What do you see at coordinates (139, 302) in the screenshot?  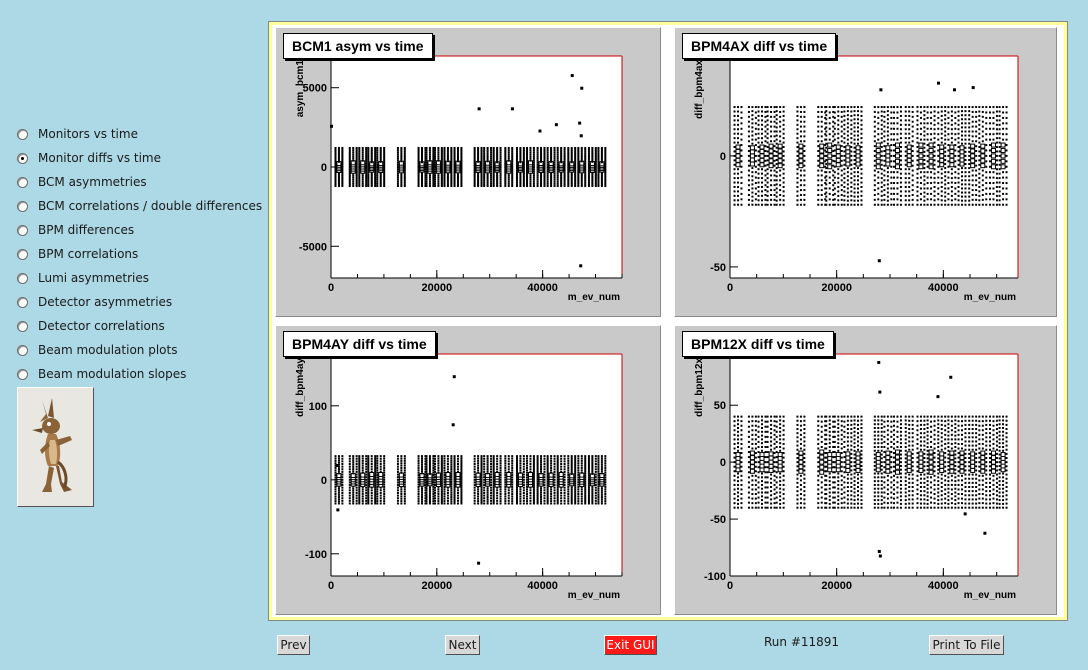 I see `menu-item-7: Detector asymmetries` at bounding box center [139, 302].